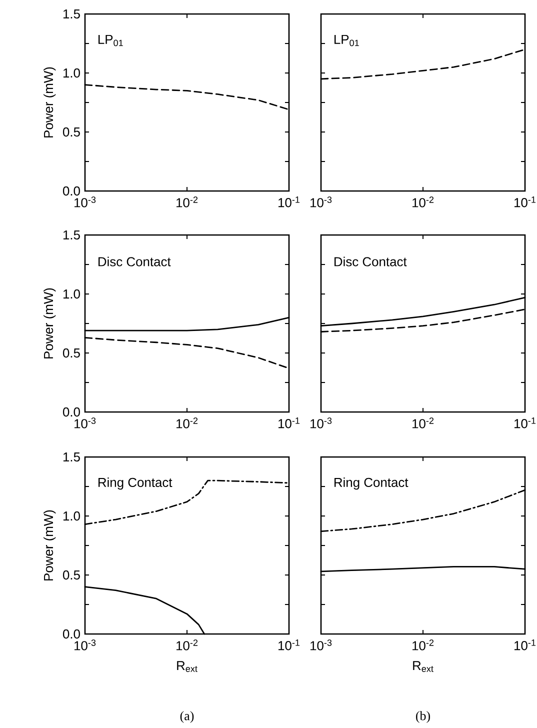 This screenshot has width=537, height=728. What do you see at coordinates (187, 717) in the screenshot?
I see `text: (a)` at bounding box center [187, 717].